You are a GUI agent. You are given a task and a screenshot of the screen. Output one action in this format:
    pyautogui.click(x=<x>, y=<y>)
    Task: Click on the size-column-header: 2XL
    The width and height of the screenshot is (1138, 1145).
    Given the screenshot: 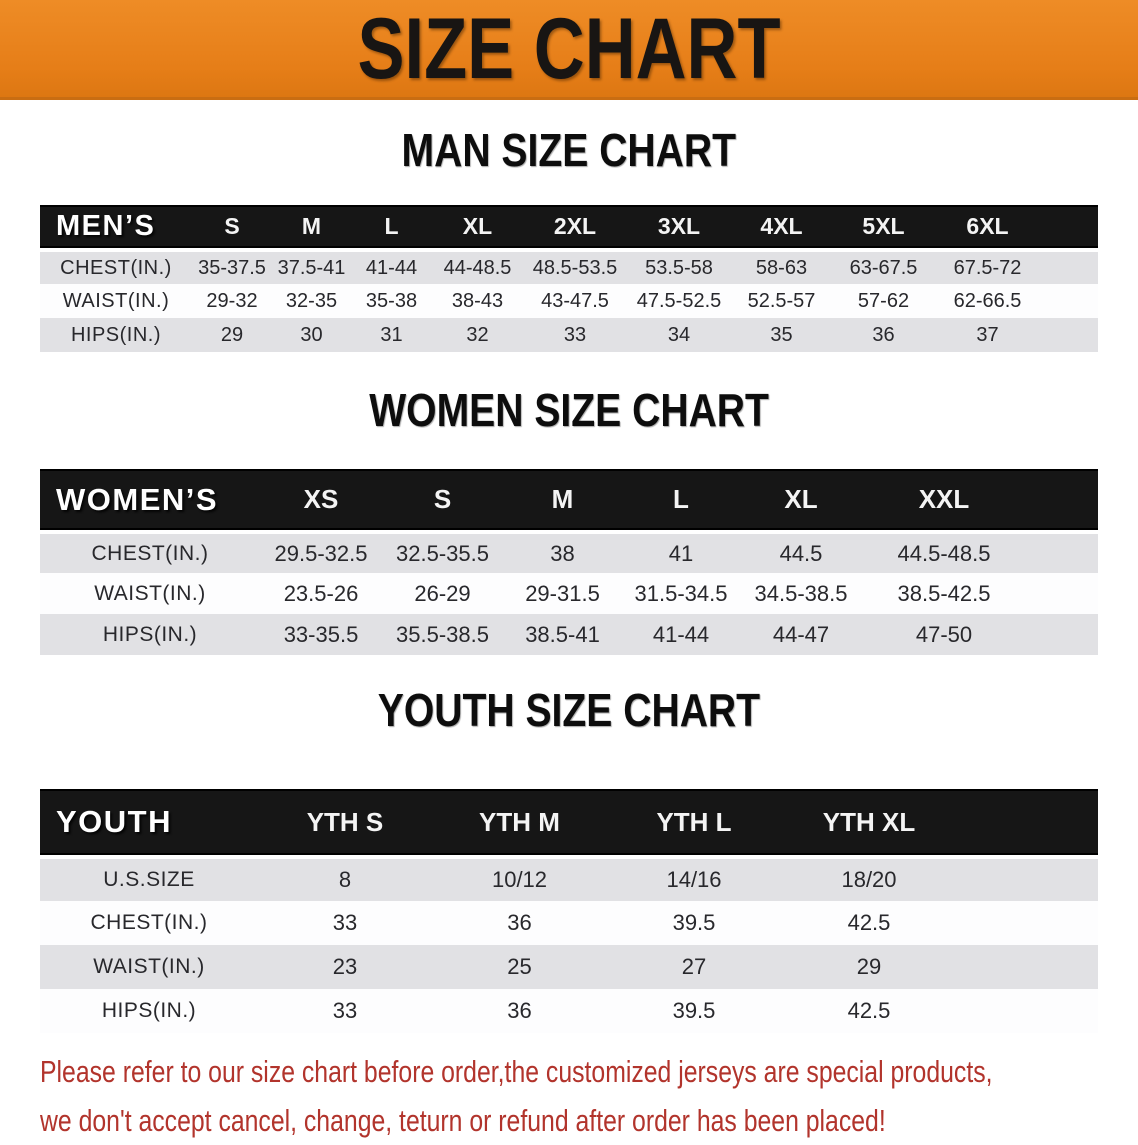 What is the action you would take?
    pyautogui.click(x=575, y=228)
    